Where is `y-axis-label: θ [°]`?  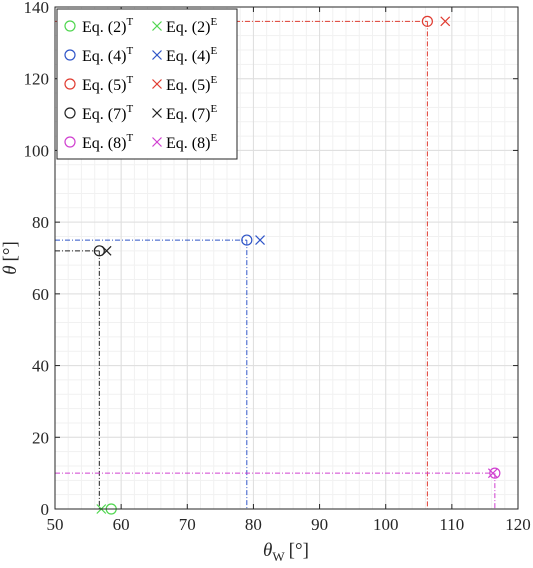
y-axis-label: θ [°] is located at coordinates (10, 258).